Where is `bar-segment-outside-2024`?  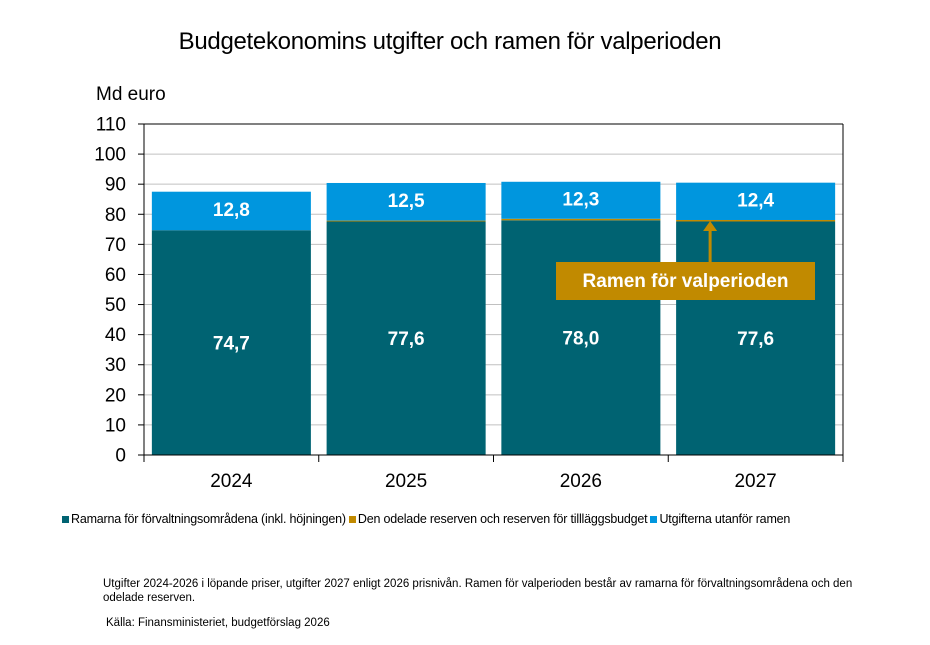 bar-segment-outside-2024 is located at coordinates (231, 211).